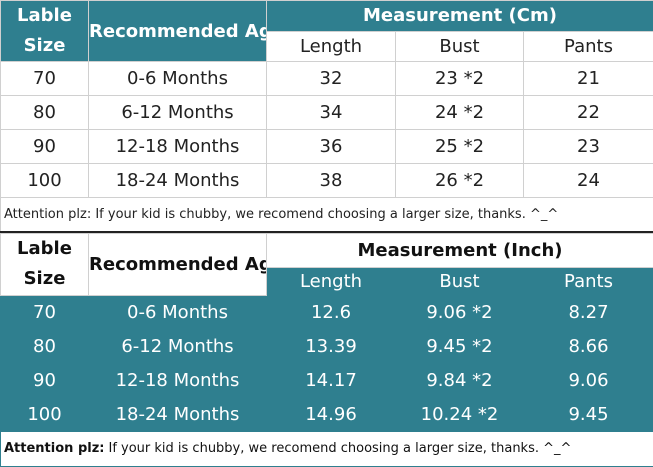 The width and height of the screenshot is (653, 467). I want to click on measurement-header: Measurement (Inch), so click(460, 250).